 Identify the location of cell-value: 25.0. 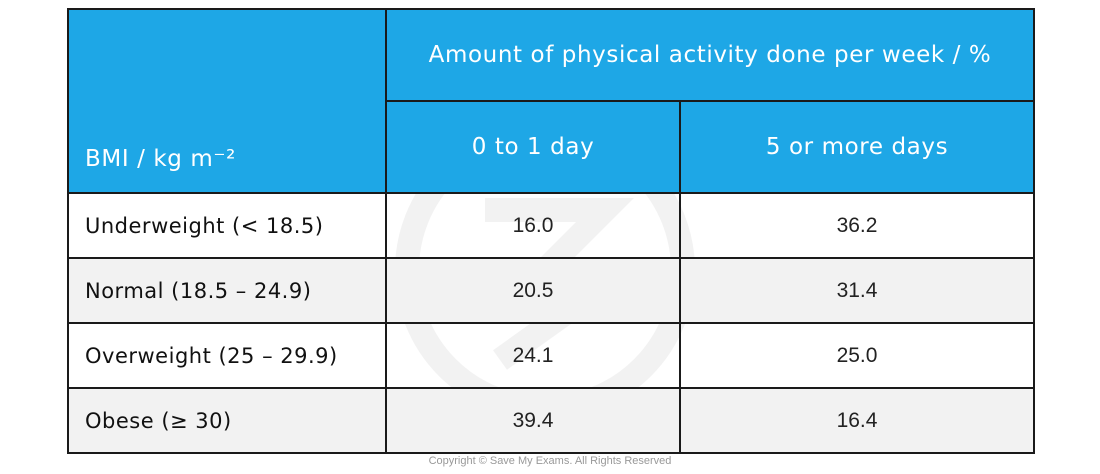
(857, 355).